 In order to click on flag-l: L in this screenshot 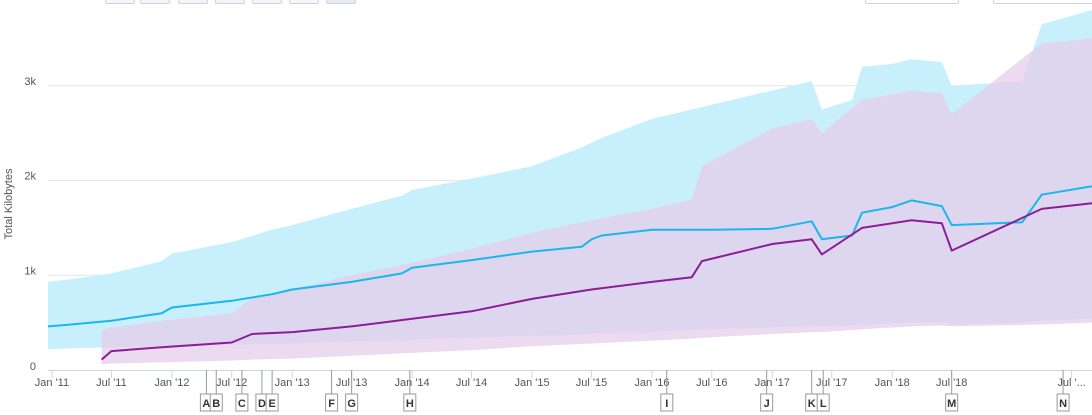, I will do `click(823, 391)`.